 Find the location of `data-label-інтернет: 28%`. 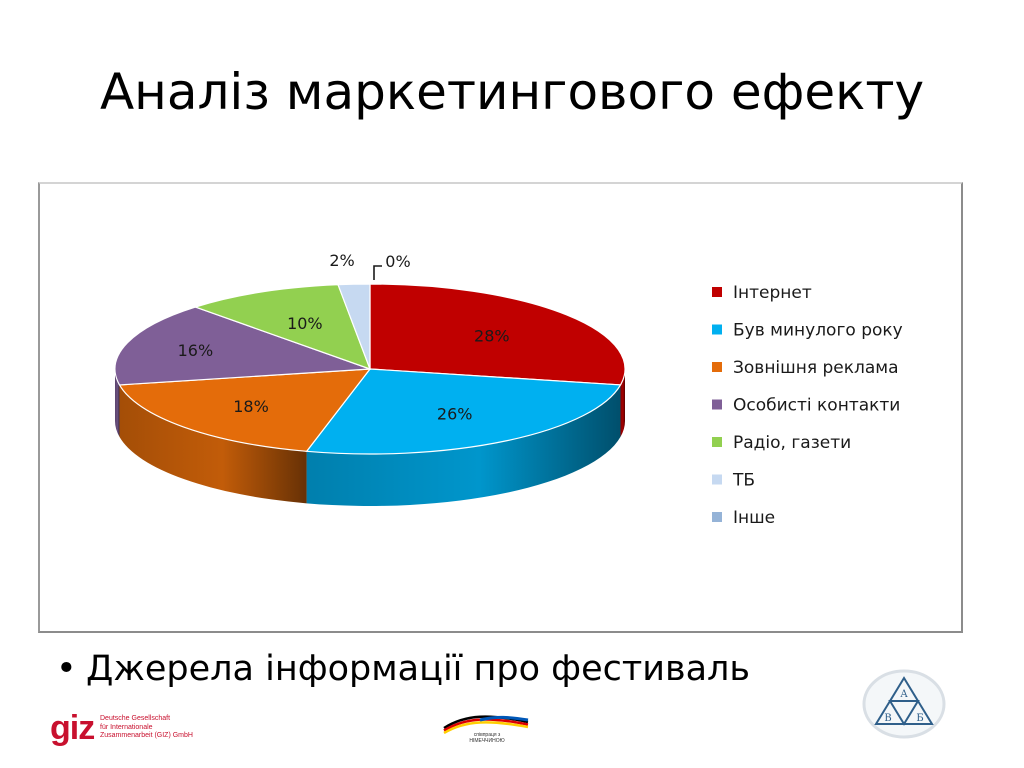

data-label-інтернет: 28% is located at coordinates (492, 335).